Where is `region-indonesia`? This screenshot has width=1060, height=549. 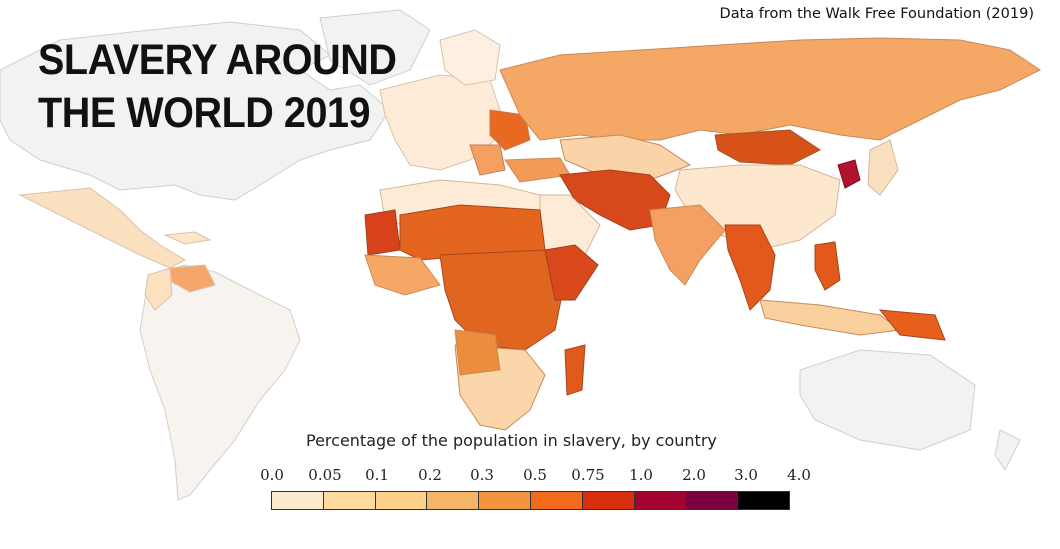
region-indonesia is located at coordinates (830, 317).